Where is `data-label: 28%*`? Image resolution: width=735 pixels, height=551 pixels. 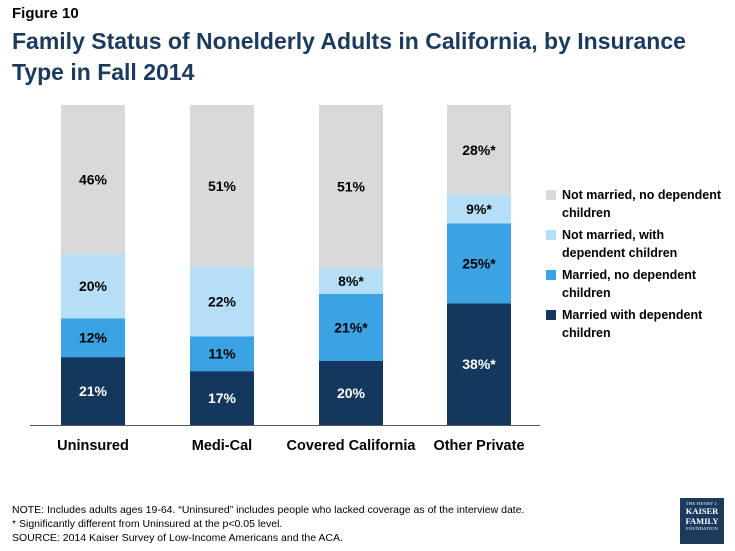
data-label: 28%* is located at coordinates (479, 150).